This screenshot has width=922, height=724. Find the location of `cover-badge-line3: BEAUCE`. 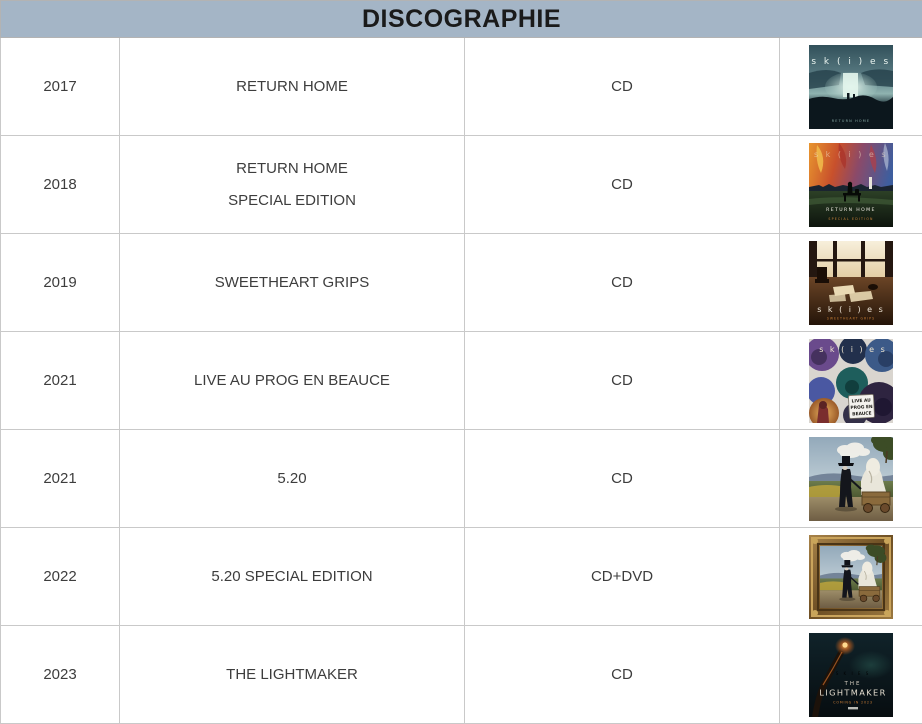

cover-badge-line3: BEAUCE is located at coordinates (862, 413).